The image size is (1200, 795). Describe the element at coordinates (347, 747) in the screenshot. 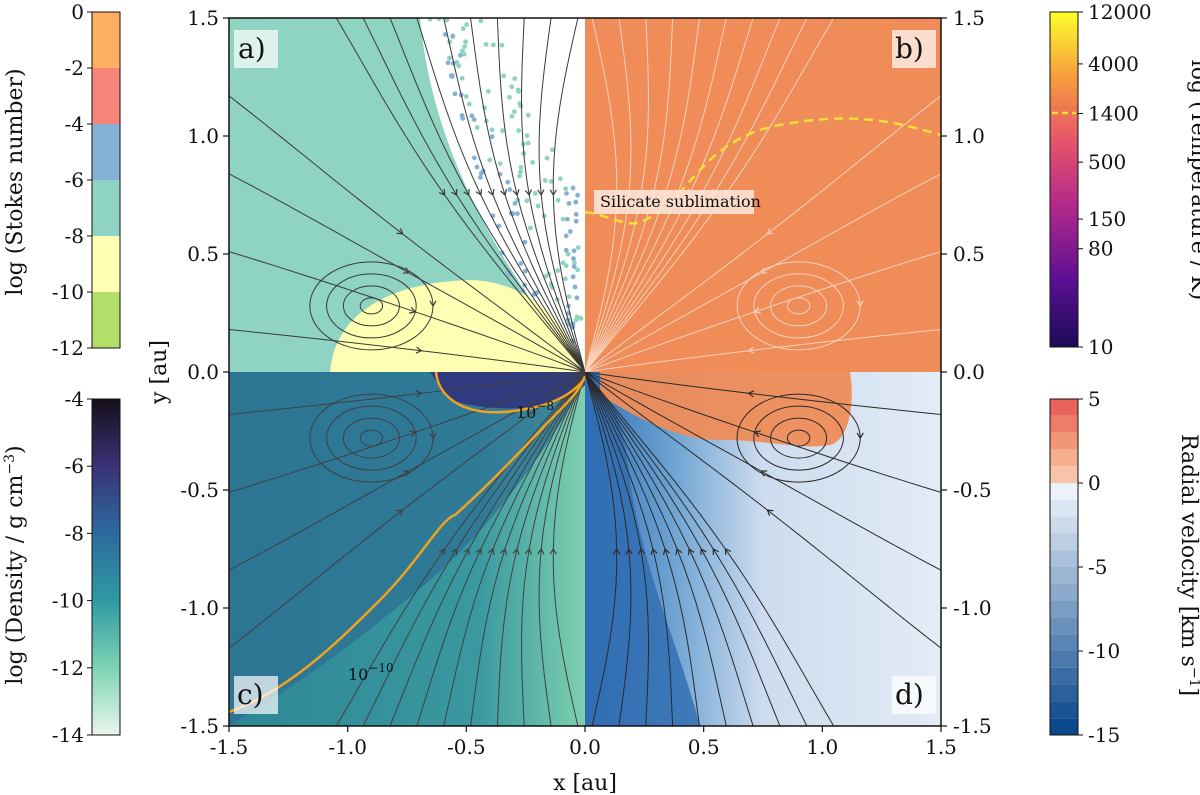

I see `x-tick-label: -1.0` at that location.